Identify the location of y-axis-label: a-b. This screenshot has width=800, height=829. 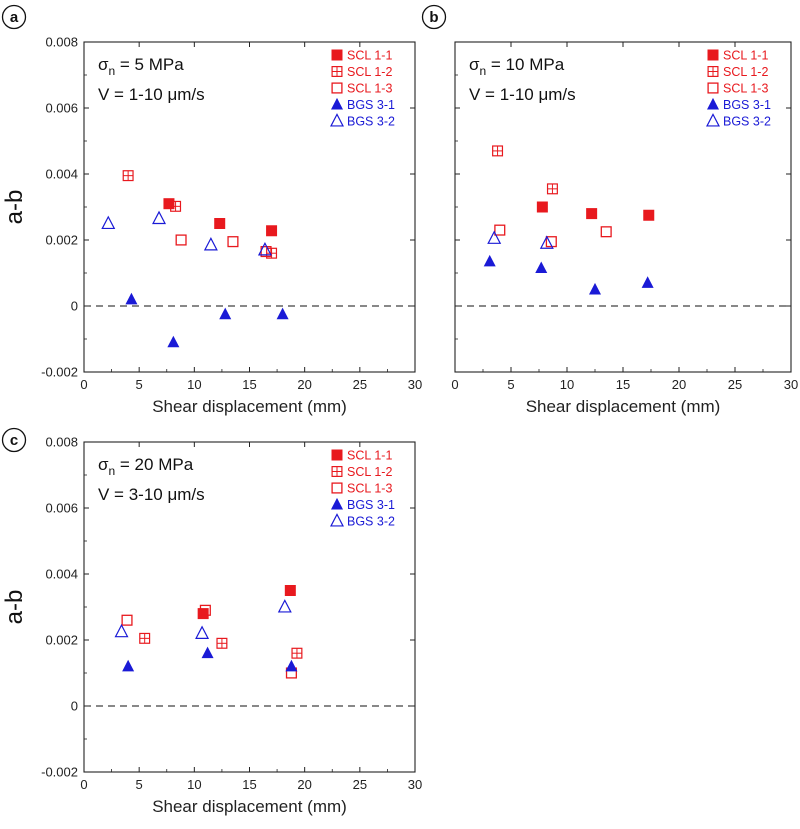
(14, 607).